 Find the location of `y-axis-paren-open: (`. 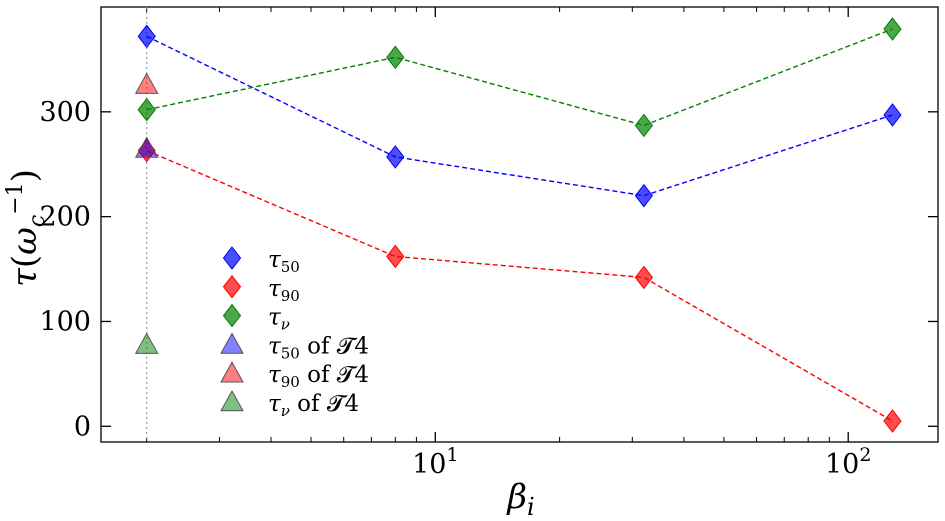

y-axis-paren-open: ( is located at coordinates (25, 261).